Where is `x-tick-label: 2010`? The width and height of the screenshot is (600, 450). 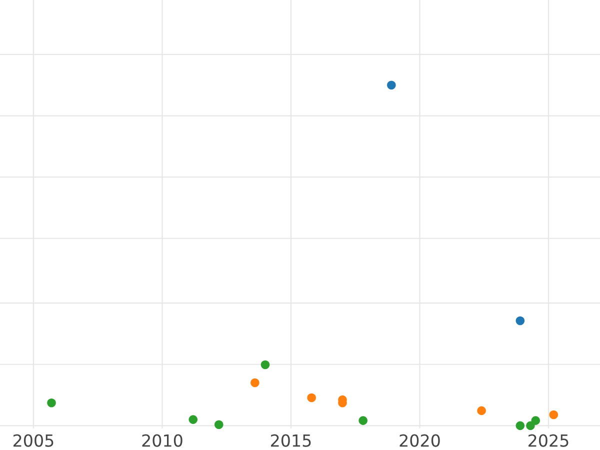 x-tick-label: 2010 is located at coordinates (162, 440).